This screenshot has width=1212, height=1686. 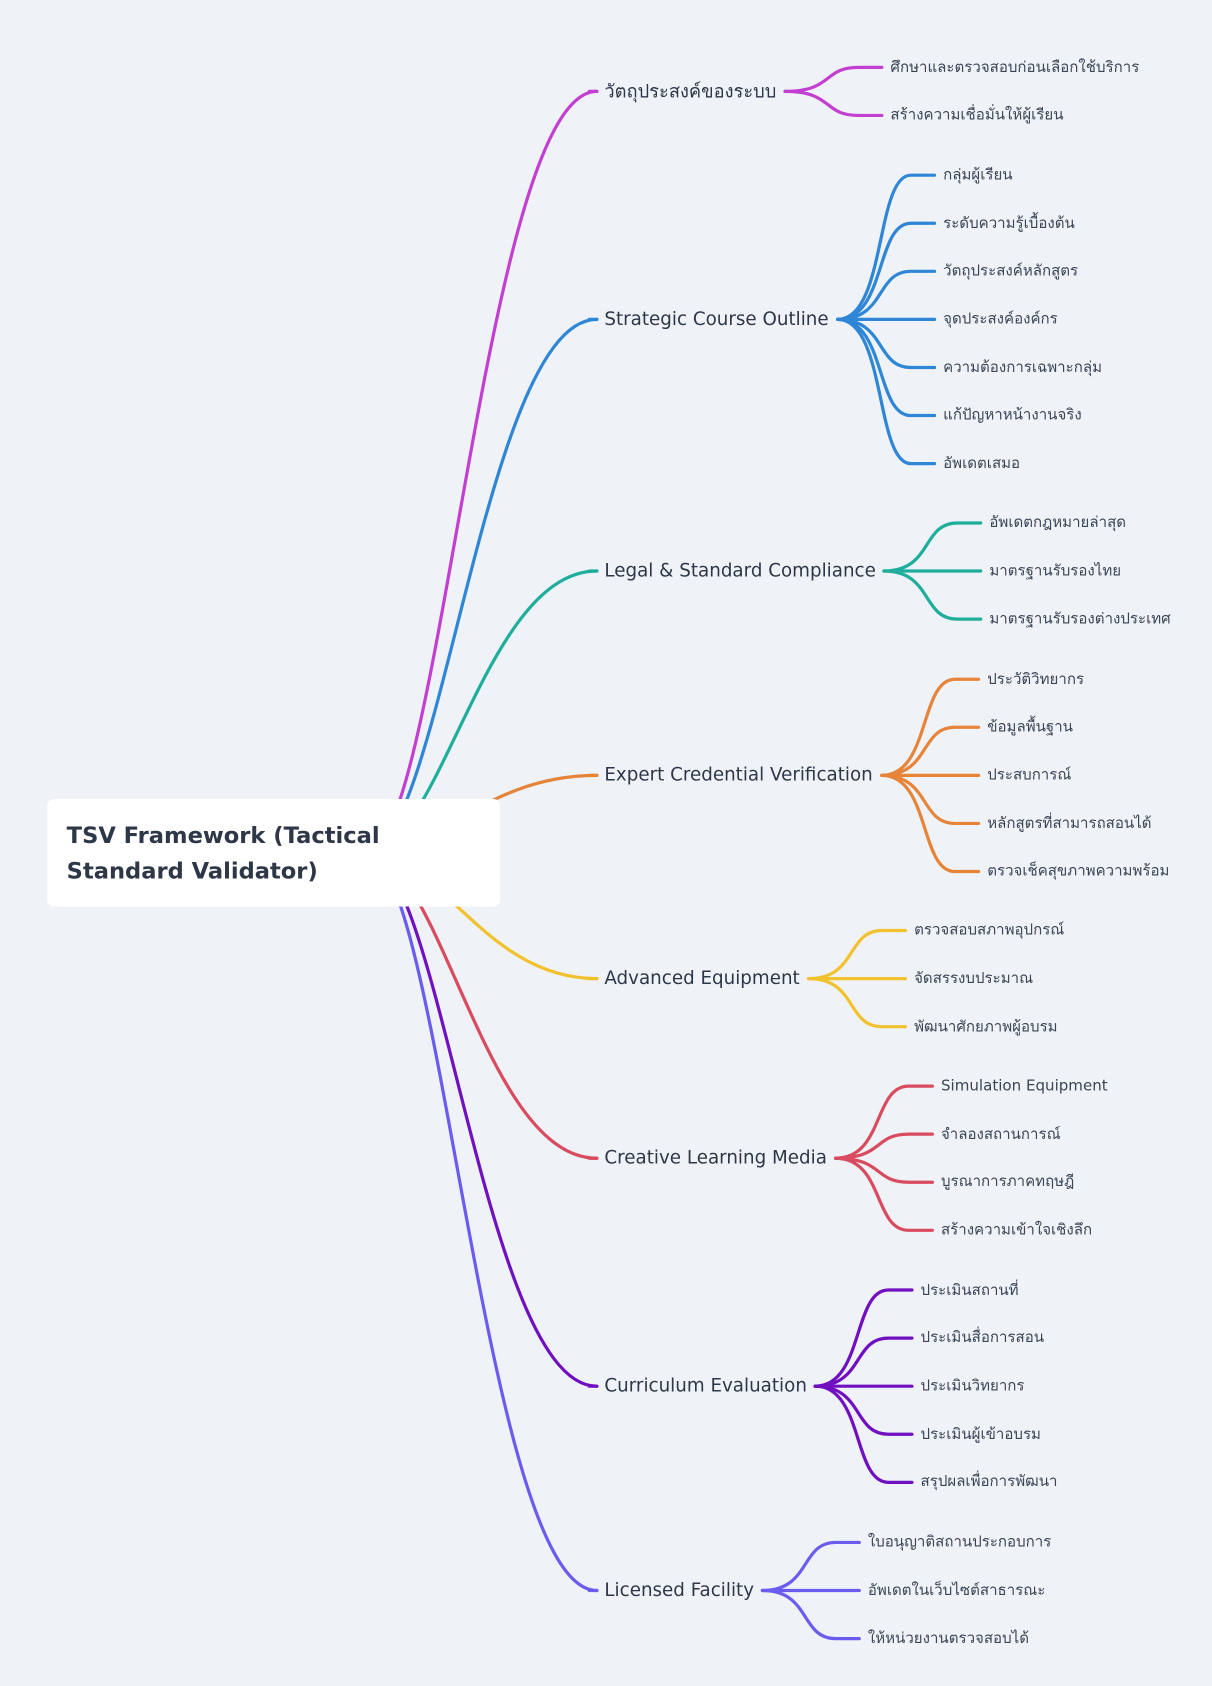 I want to click on leaf-node: มาตรฐานรับรองไทย, so click(x=1055, y=571).